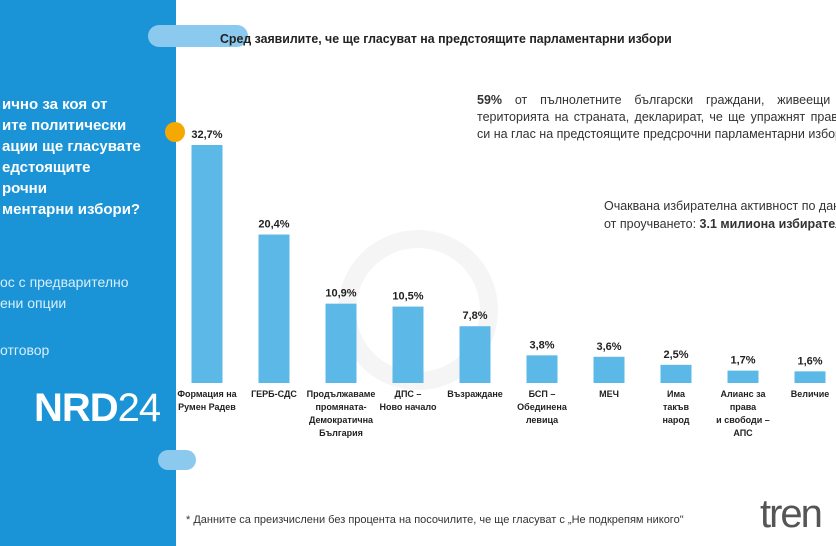  What do you see at coordinates (809, 361) in the screenshot?
I see `data-label: 1,6%` at bounding box center [809, 361].